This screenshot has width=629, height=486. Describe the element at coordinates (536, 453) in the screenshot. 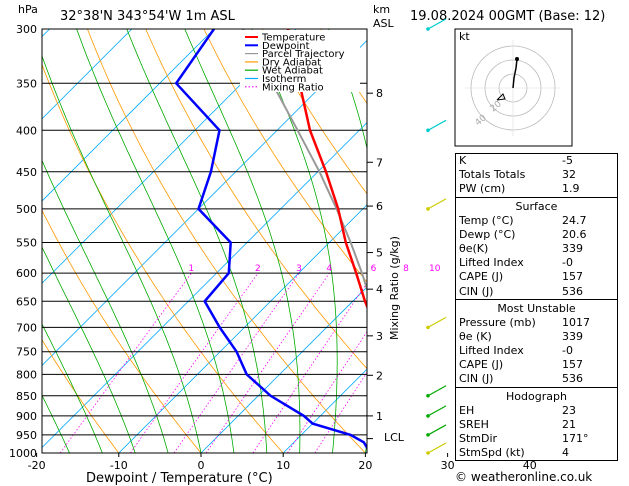

I see `hodograph-stat-row: StmSpd (kt) 4` at that location.